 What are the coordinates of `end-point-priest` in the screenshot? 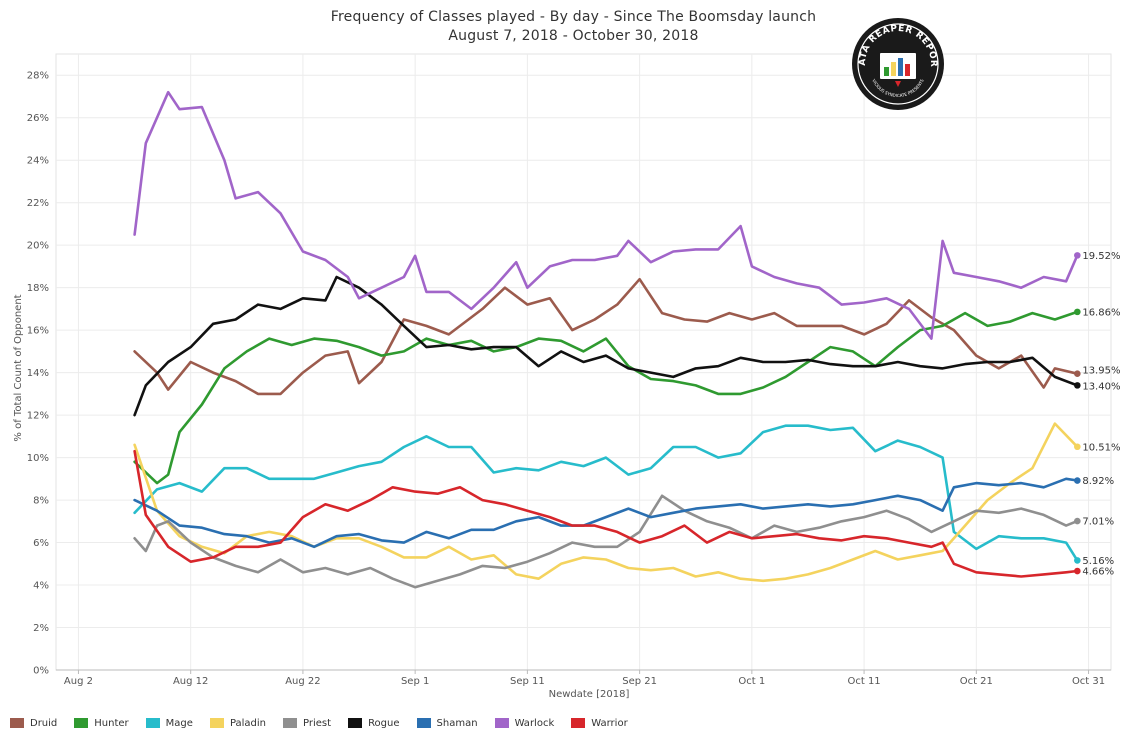 It's located at (1077, 521).